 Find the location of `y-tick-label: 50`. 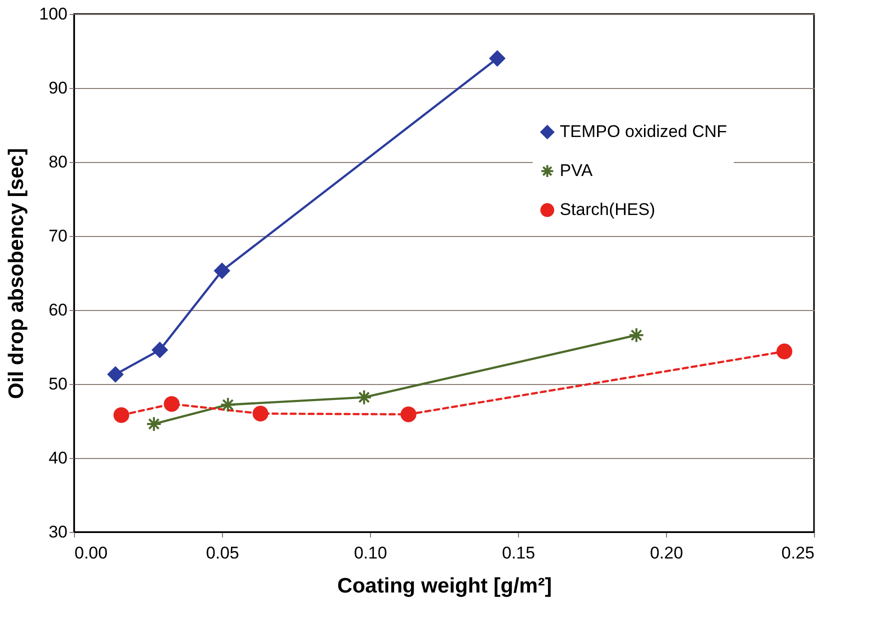

y-tick-label: 50 is located at coordinates (58, 384).